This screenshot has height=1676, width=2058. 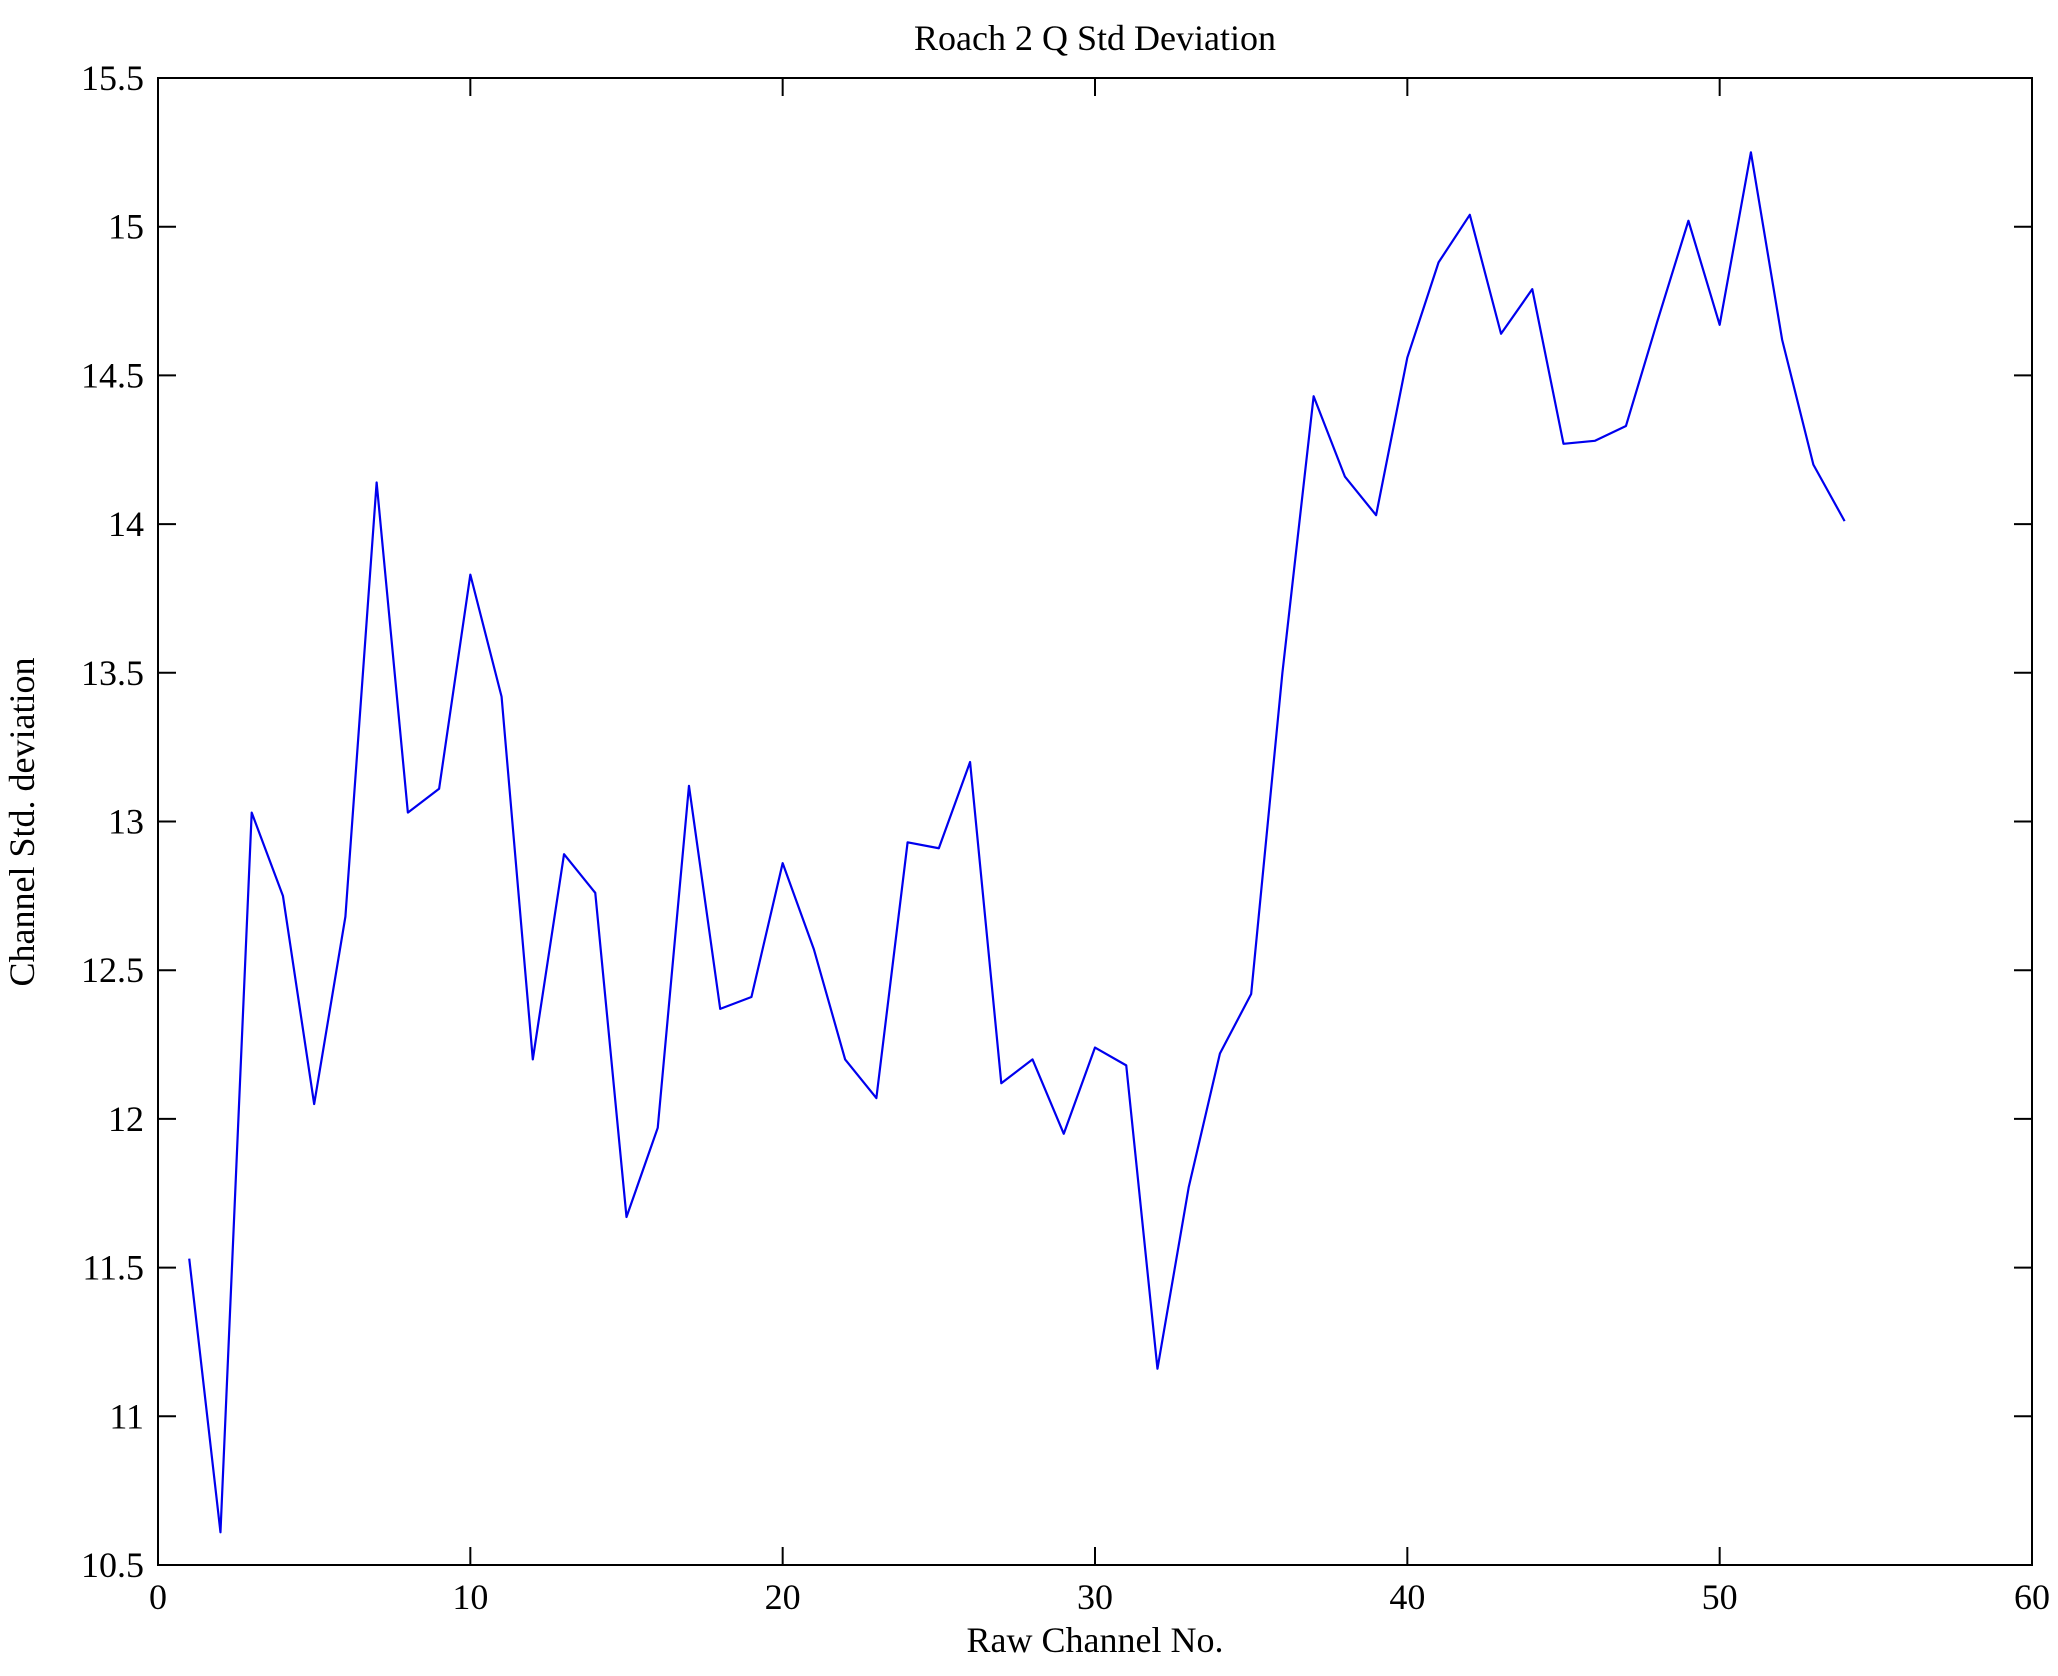 I want to click on x-tick-label: 20, so click(x=783, y=1597).